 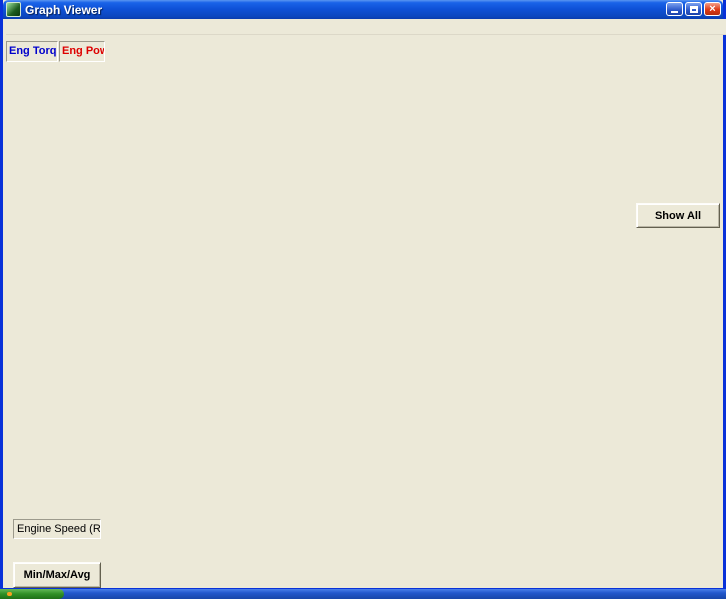 I want to click on show-all-button: Show All, so click(x=678, y=215).